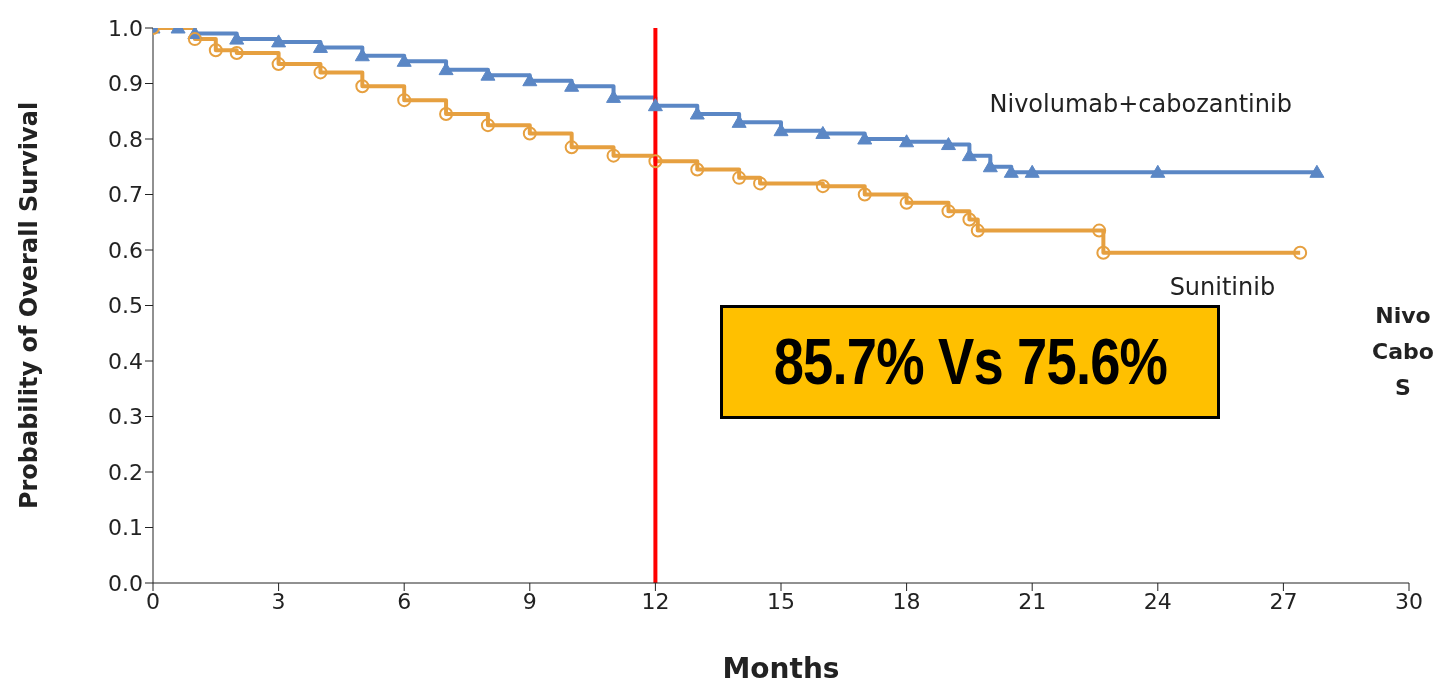 This screenshot has width=1441, height=693. Describe the element at coordinates (125, 84) in the screenshot. I see `y-tick-label: 0.9` at that location.